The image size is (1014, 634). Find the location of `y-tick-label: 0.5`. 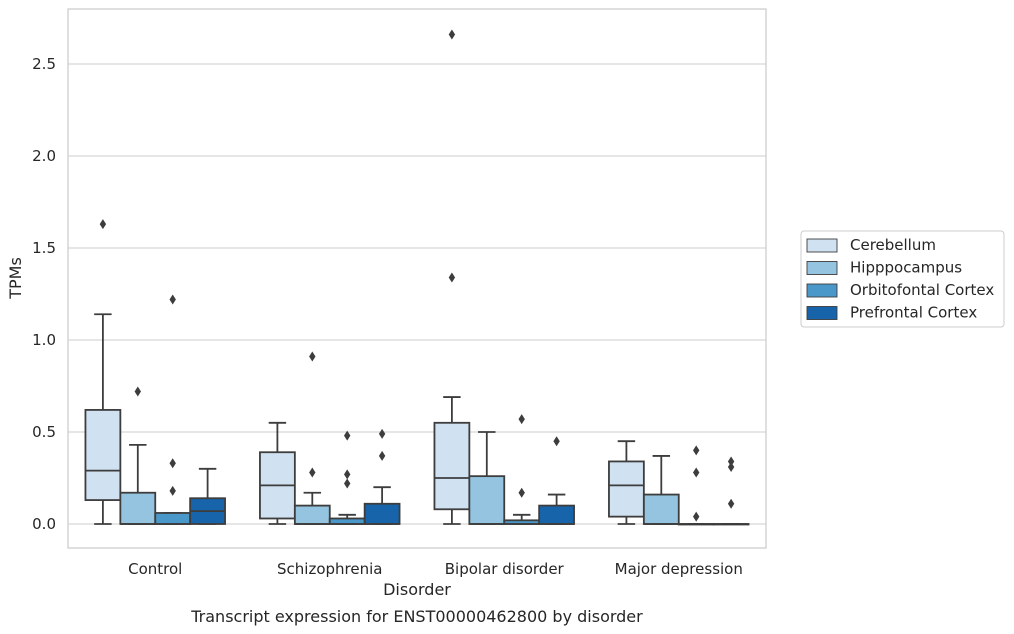

y-tick-label: 0.5 is located at coordinates (44, 432).